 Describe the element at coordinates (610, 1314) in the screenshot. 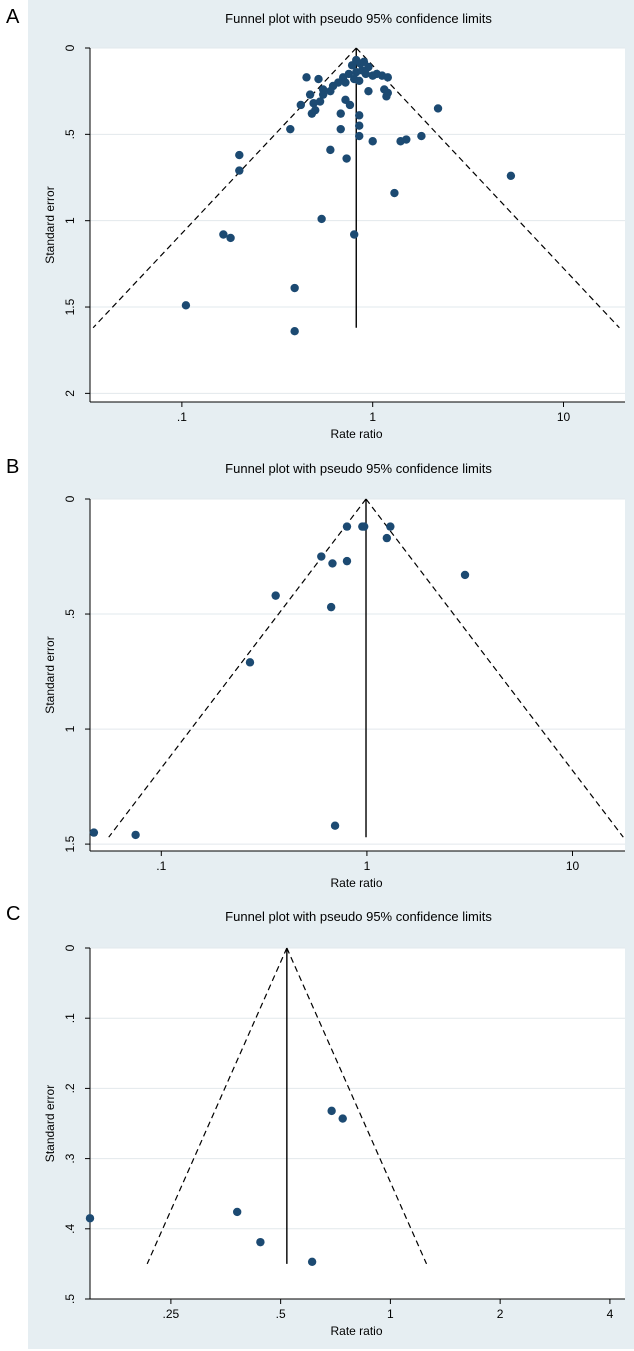

I see `x-tick-label: 4` at that location.